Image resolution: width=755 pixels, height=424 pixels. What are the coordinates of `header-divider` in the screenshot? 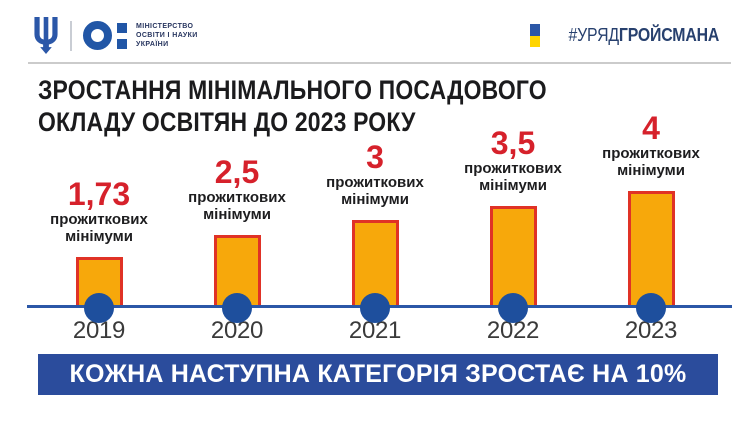 It's located at (71, 35).